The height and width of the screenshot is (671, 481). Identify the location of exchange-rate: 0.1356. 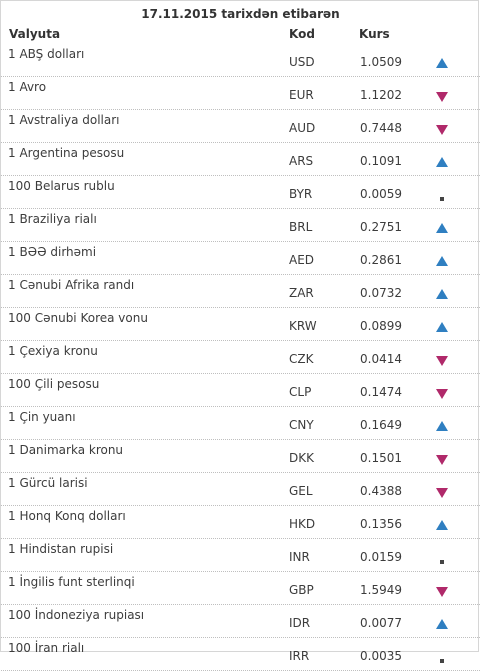
(381, 524).